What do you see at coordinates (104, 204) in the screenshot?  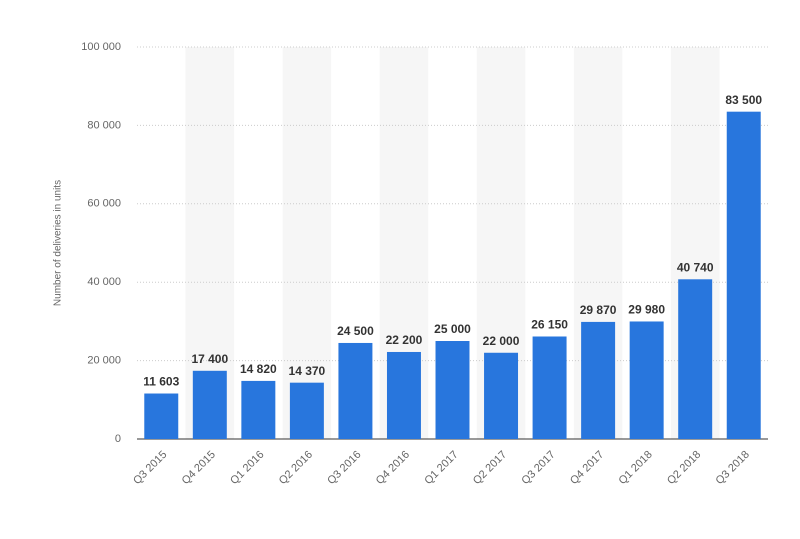 I see `y-tick-label: 60 000` at bounding box center [104, 204].